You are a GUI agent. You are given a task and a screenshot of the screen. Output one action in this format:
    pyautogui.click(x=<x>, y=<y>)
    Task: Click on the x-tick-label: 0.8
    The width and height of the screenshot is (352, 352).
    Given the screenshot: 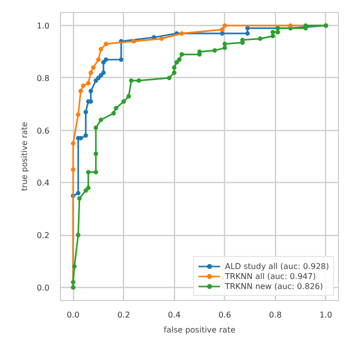 What is the action you would take?
    pyautogui.click(x=275, y=315)
    